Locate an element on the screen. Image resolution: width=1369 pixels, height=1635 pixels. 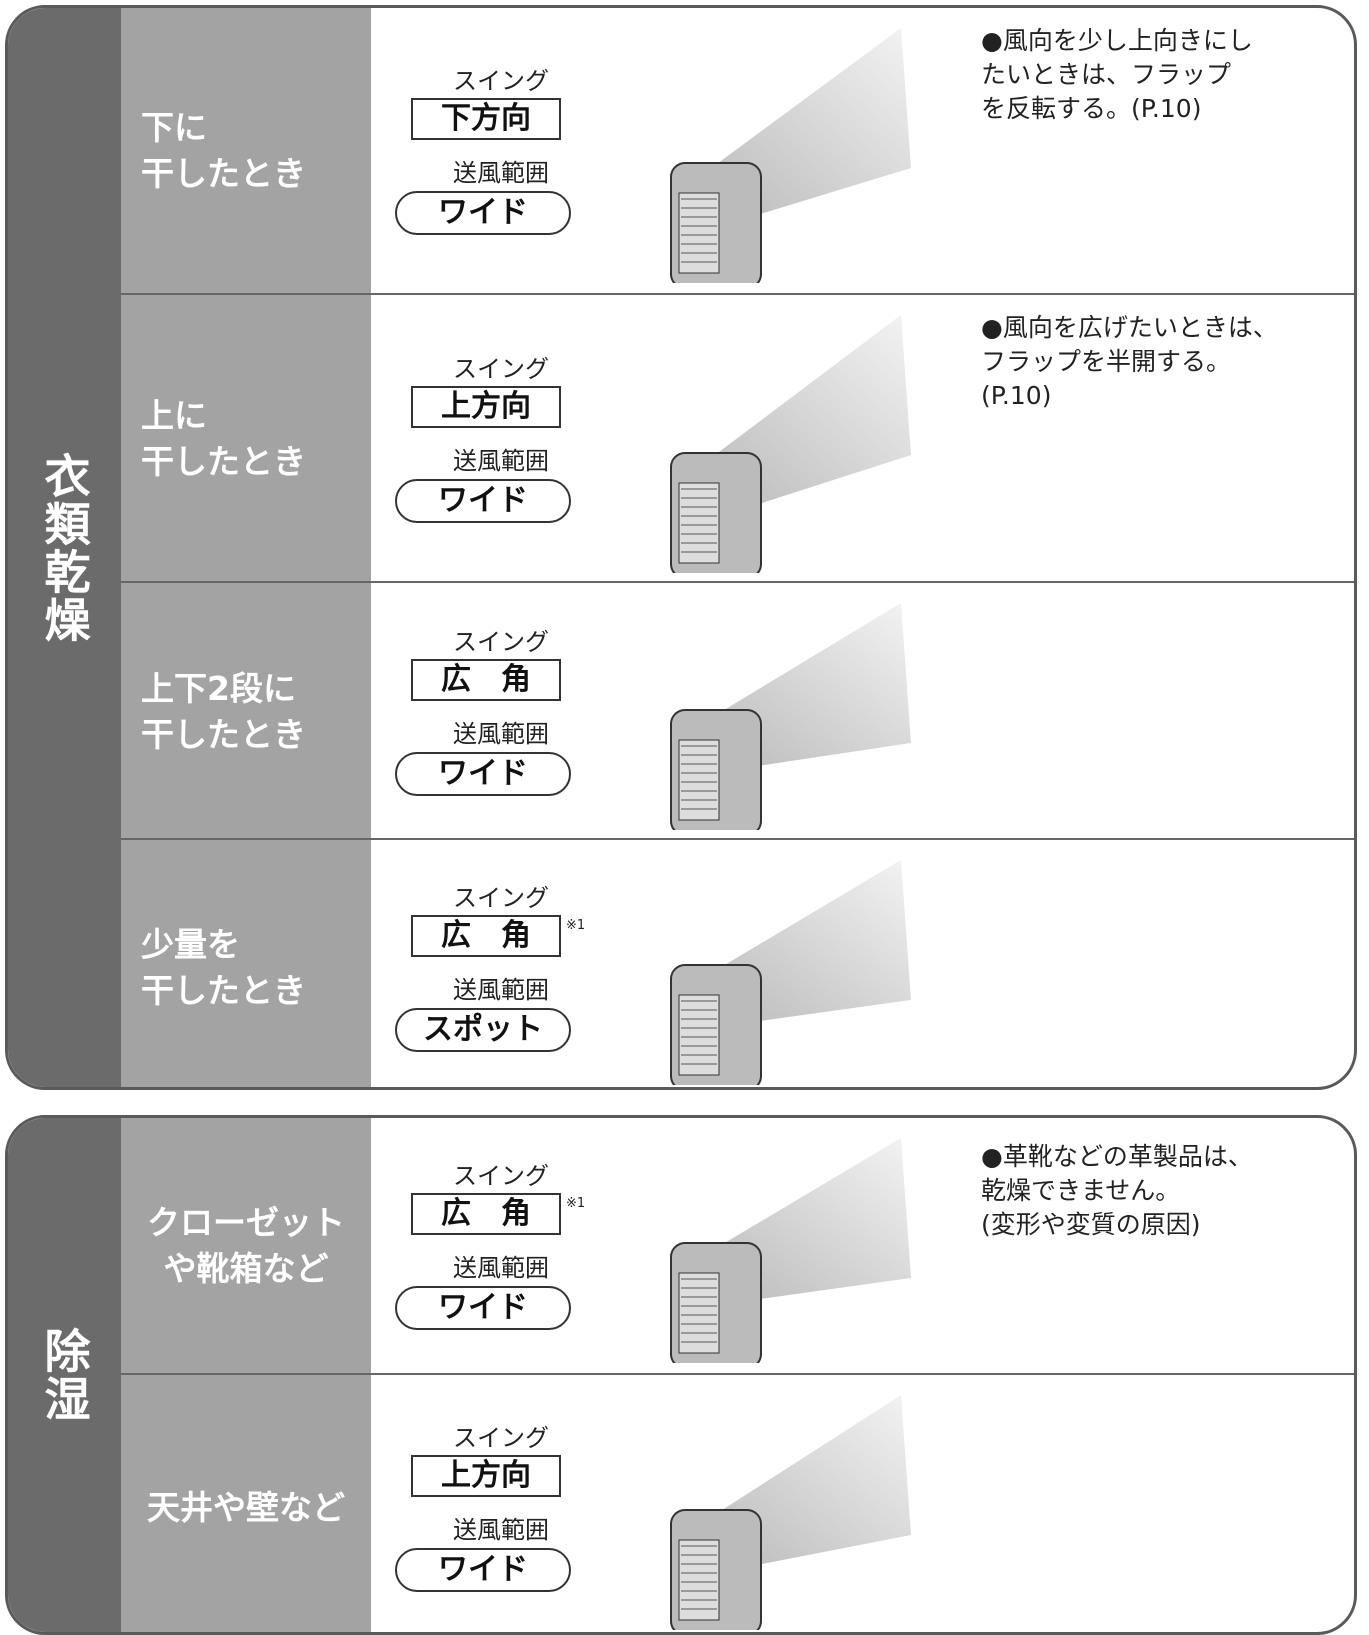
note-line: ●革靴などの革製品は、 is located at coordinates (1117, 1156).